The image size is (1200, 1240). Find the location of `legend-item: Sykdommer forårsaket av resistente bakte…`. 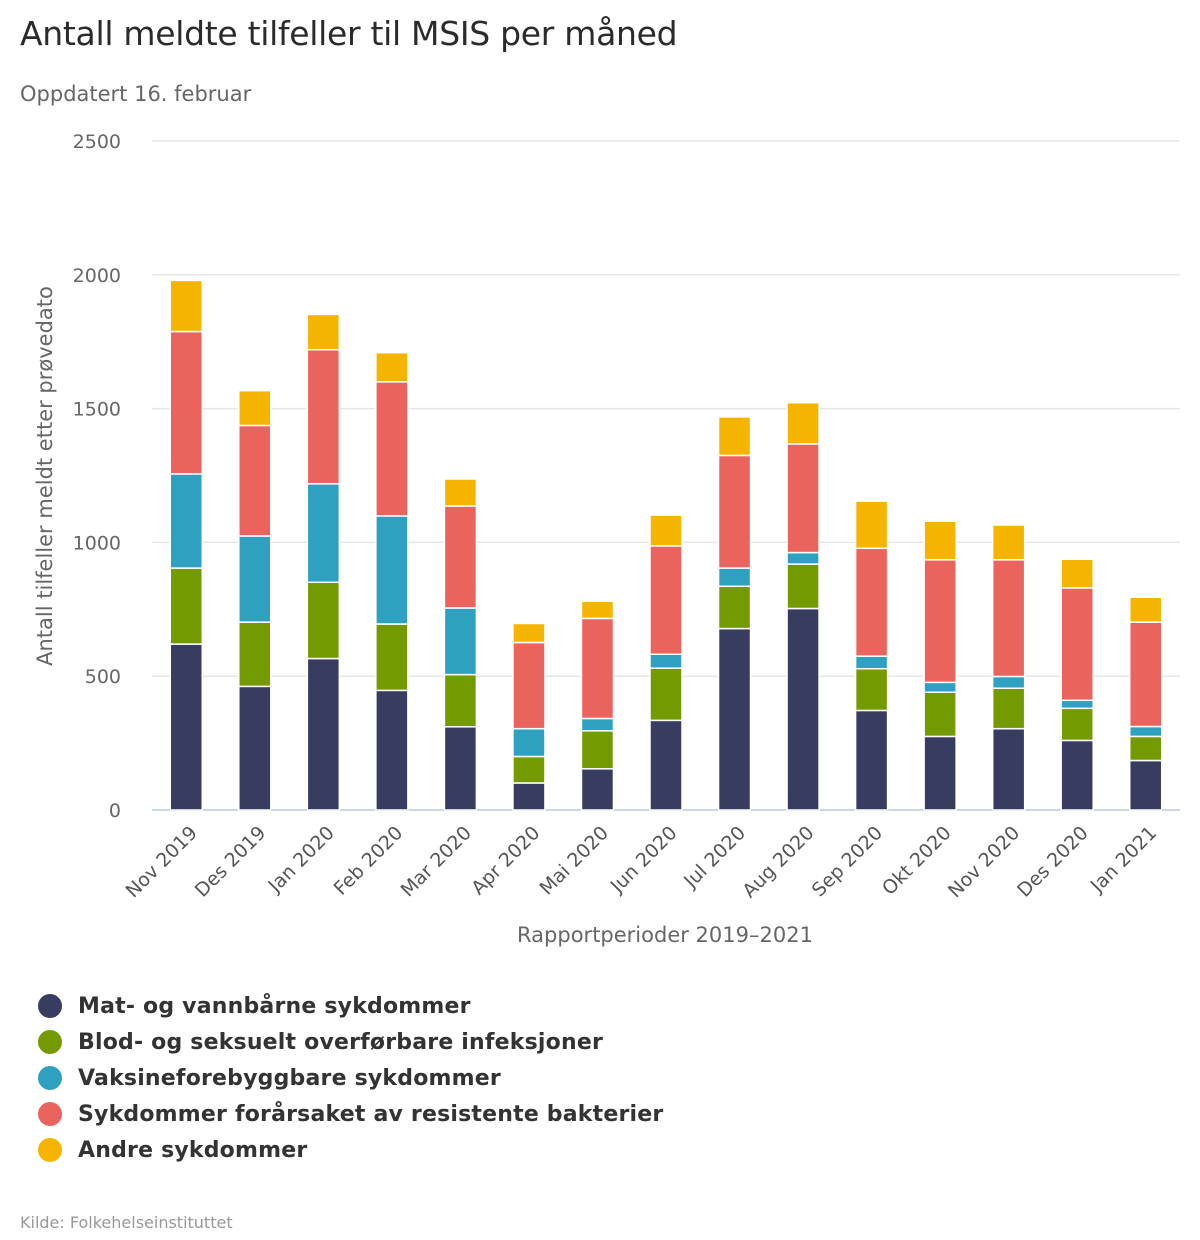

legend-item: Sykdommer forårsaket av resistente bakte… is located at coordinates (350, 1114).